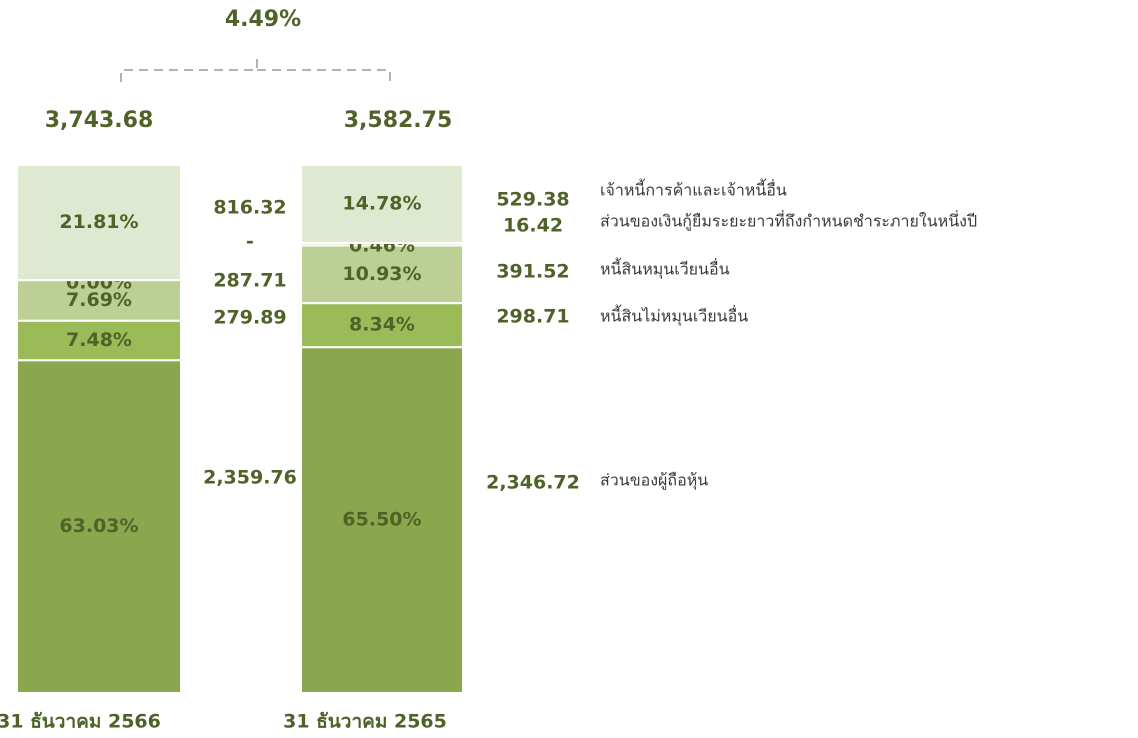 This screenshot has height=738, width=1138. What do you see at coordinates (398, 120) in the screenshot?
I see `total-label: 3,582.75` at bounding box center [398, 120].